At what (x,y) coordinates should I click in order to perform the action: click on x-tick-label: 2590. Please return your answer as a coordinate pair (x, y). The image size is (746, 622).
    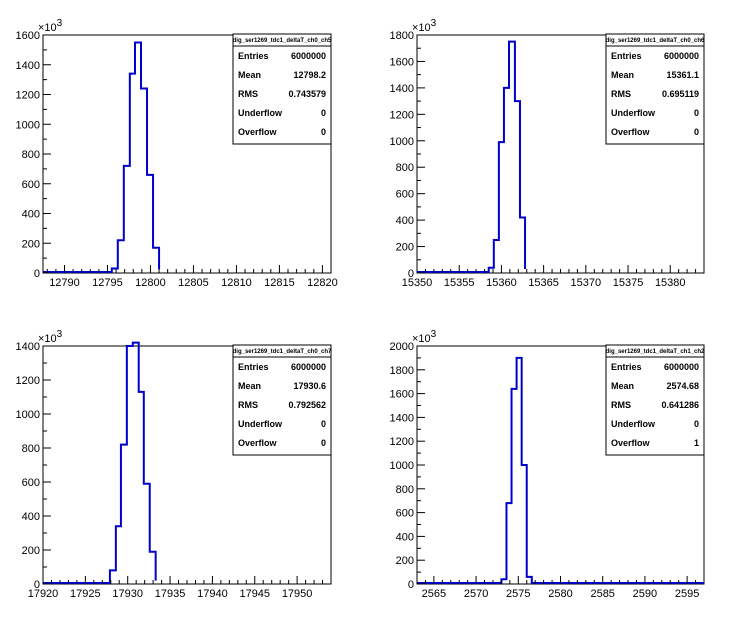
    Looking at the image, I should click on (645, 594).